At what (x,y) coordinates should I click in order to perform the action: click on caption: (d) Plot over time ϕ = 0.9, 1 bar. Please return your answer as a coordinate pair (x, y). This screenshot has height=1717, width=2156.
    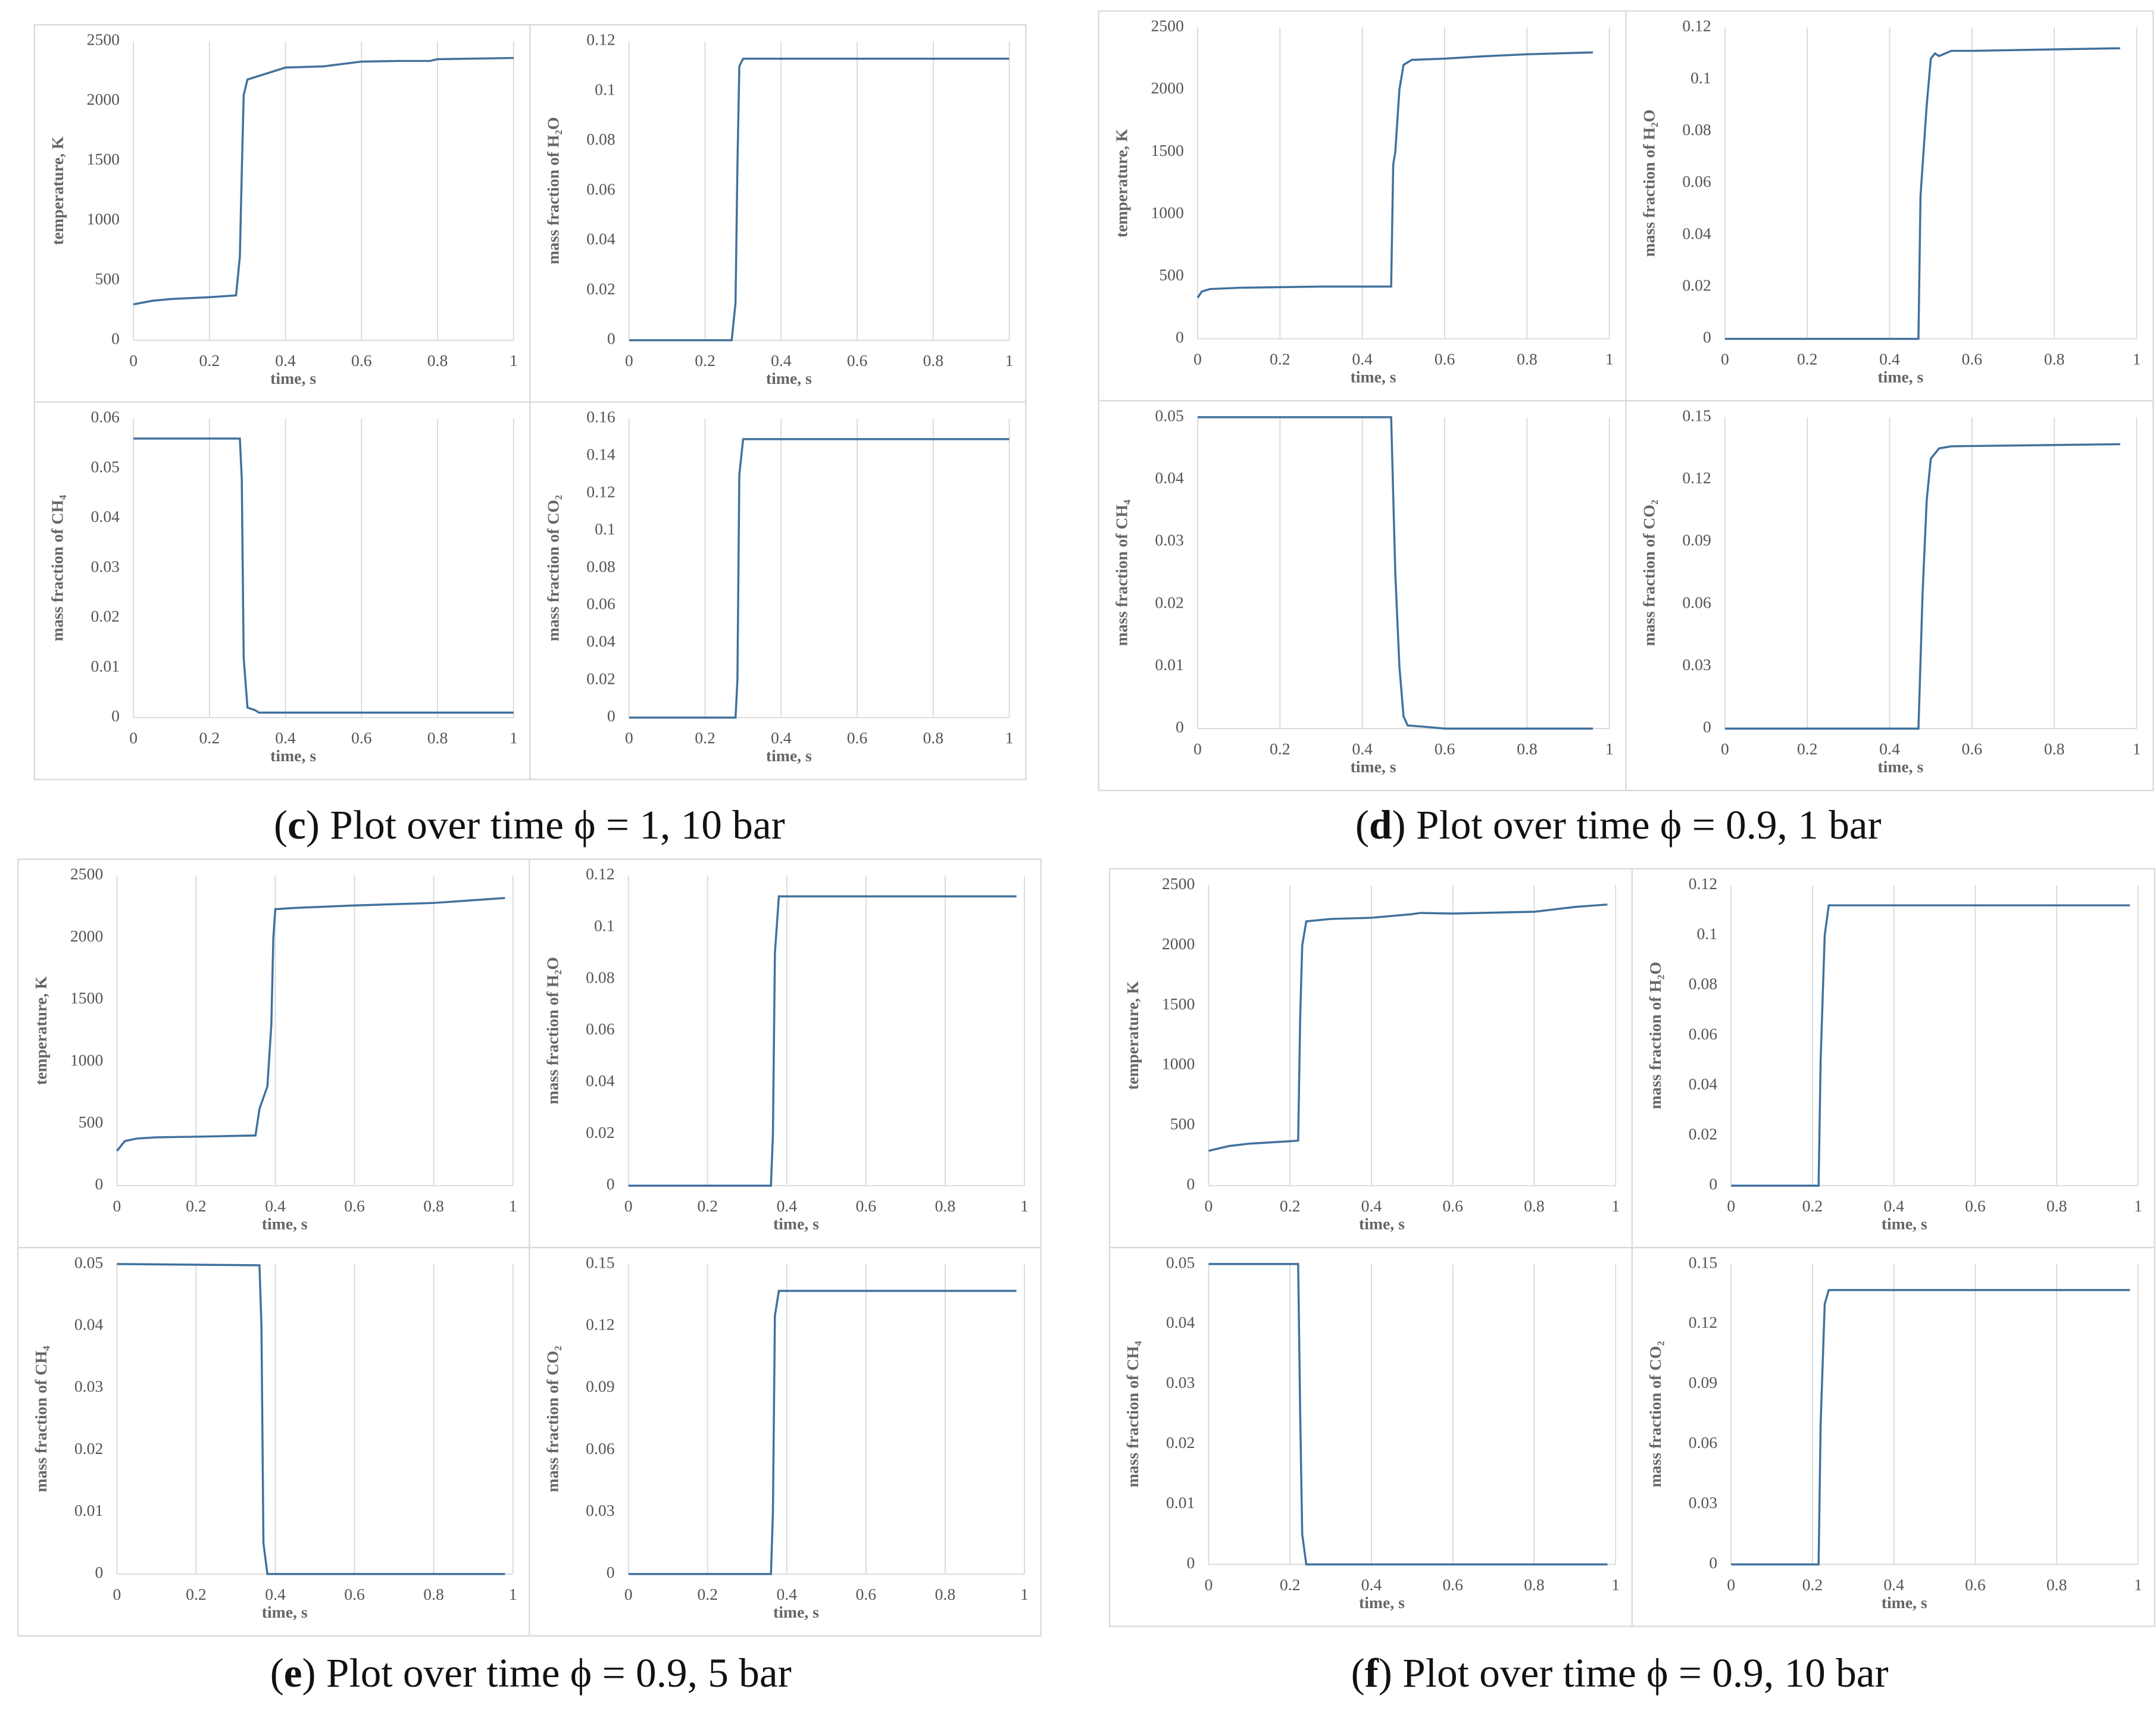
    Looking at the image, I should click on (1618, 824).